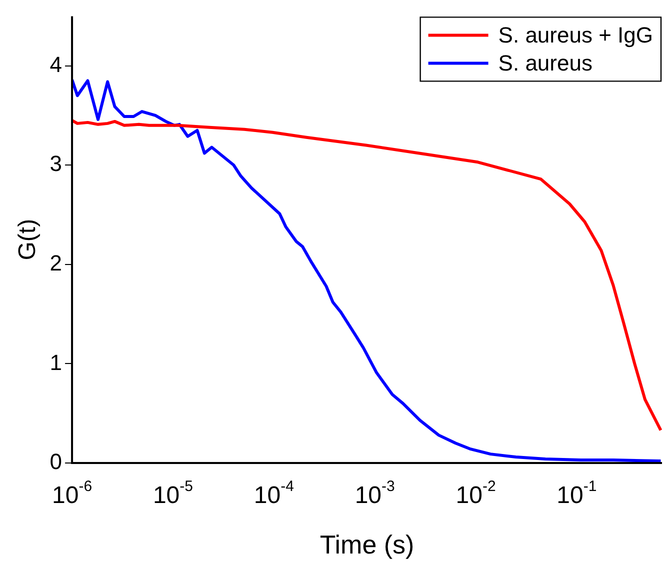  I want to click on y-tick-label: 3, so click(56, 163).